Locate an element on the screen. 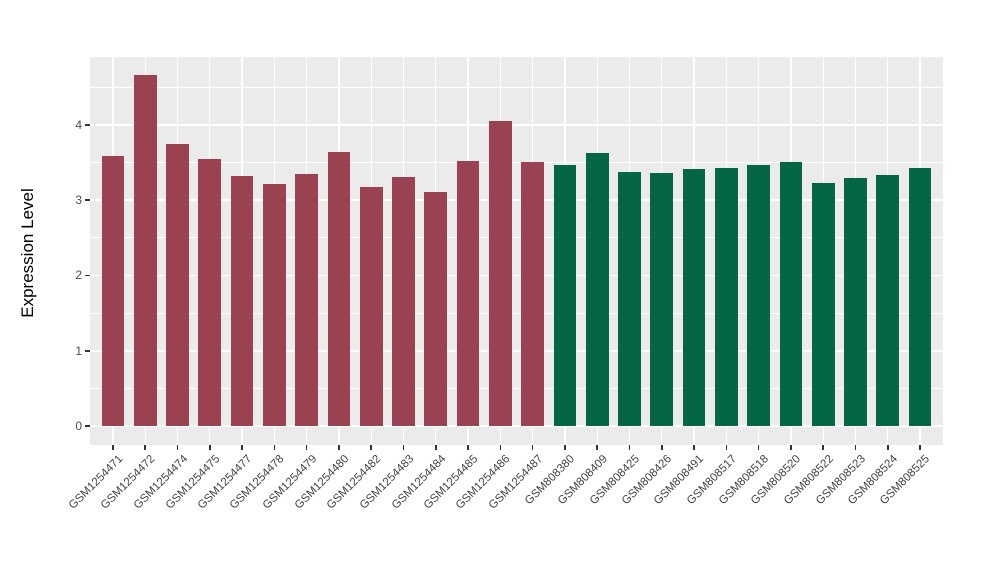  bar-GSM808426 is located at coordinates (662, 300).